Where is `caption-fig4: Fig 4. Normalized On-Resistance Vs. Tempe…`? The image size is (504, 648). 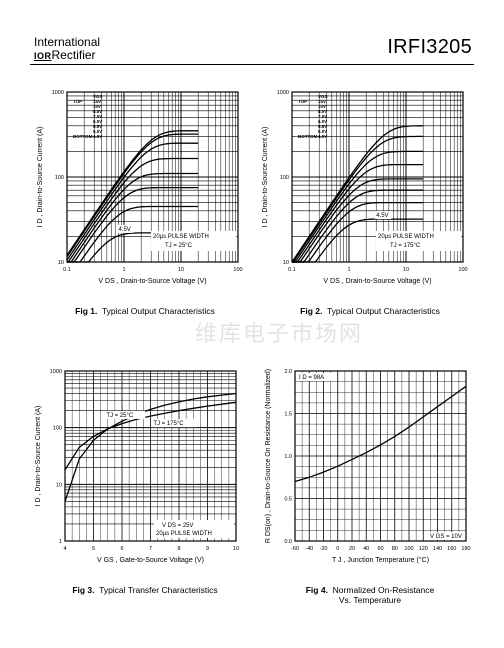 caption-fig4: Fig 4. Normalized On-Resistance Vs. Tempe… is located at coordinates (370, 595).